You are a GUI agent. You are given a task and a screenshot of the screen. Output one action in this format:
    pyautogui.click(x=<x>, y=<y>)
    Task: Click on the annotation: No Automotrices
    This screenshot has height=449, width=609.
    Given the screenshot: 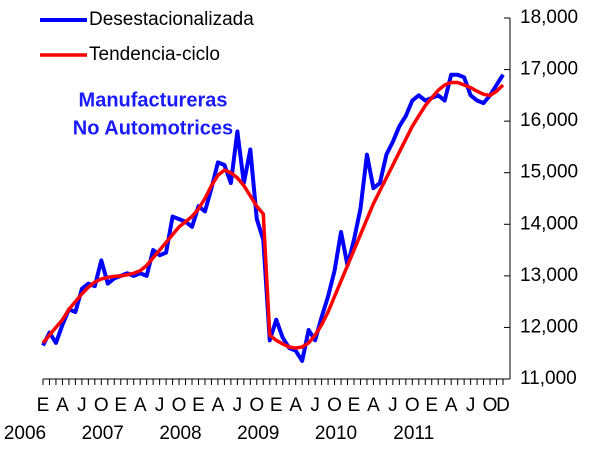 What is the action you would take?
    pyautogui.click(x=153, y=128)
    